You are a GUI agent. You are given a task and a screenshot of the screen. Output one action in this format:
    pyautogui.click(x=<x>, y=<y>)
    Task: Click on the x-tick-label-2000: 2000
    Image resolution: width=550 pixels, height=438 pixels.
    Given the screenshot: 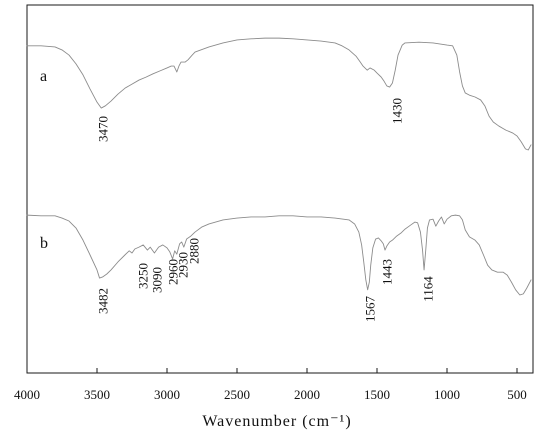 What is the action you would take?
    pyautogui.click(x=307, y=394)
    